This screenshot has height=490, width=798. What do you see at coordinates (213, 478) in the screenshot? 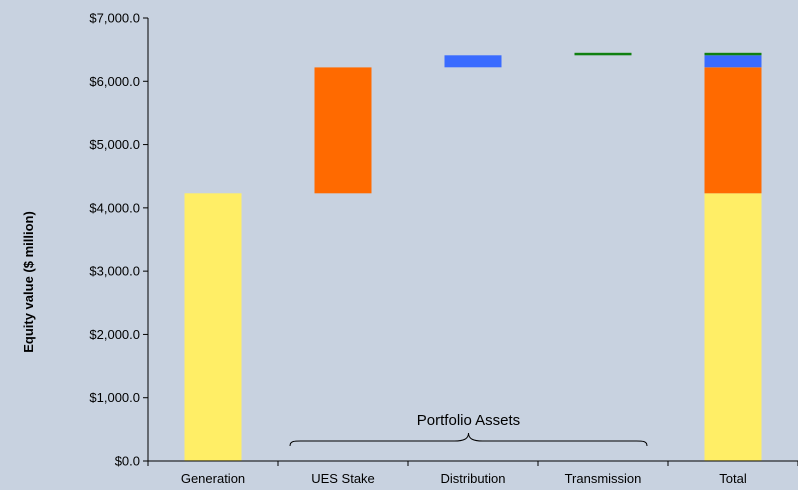
I see `x-category-label: Generation` at bounding box center [213, 478].